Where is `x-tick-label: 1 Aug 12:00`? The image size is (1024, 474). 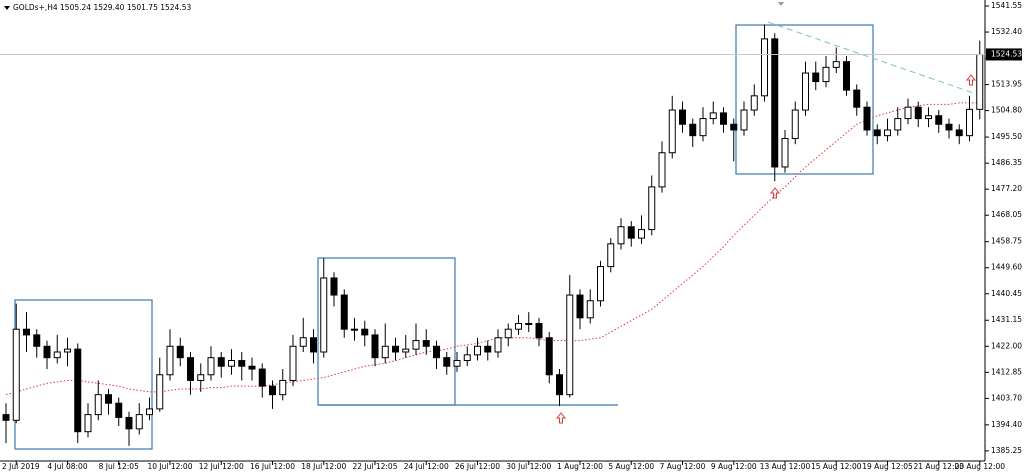 x-tick-label: 1 Aug 12:00 is located at coordinates (580, 466).